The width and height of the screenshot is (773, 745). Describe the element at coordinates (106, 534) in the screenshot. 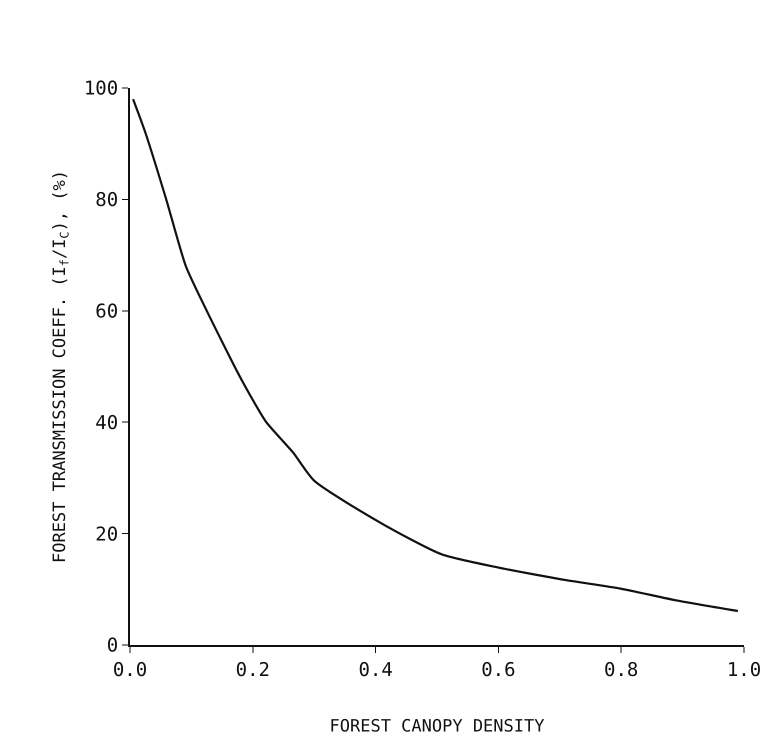

I see `y-tick-label: 20` at that location.